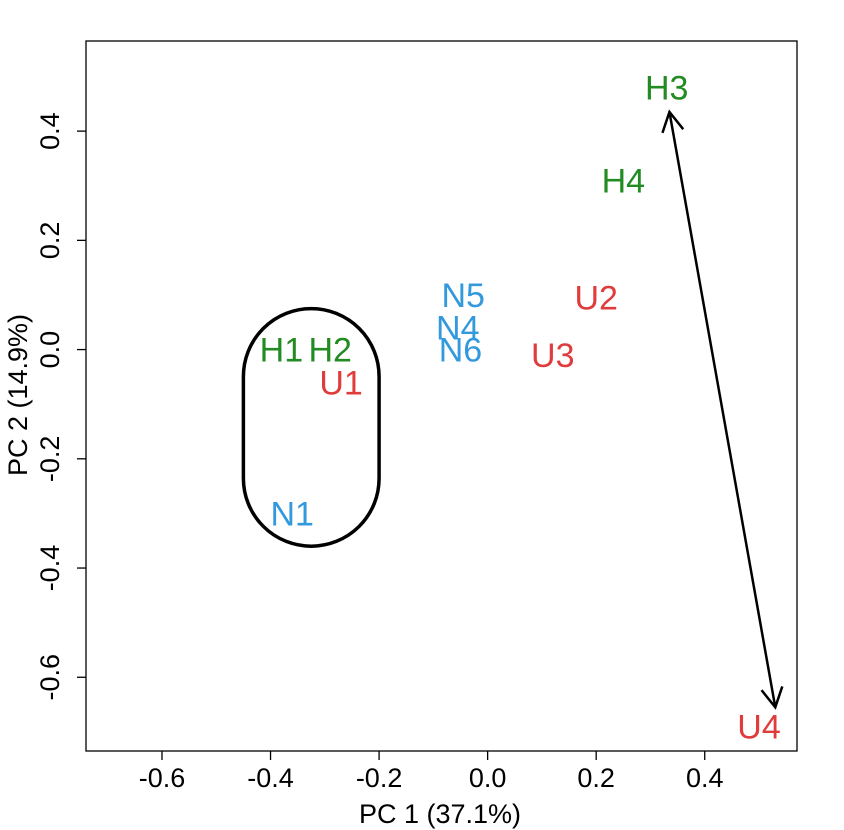 This screenshot has width=844, height=830. Describe the element at coordinates (340, 383) in the screenshot. I see `point-label-u1: U1` at that location.